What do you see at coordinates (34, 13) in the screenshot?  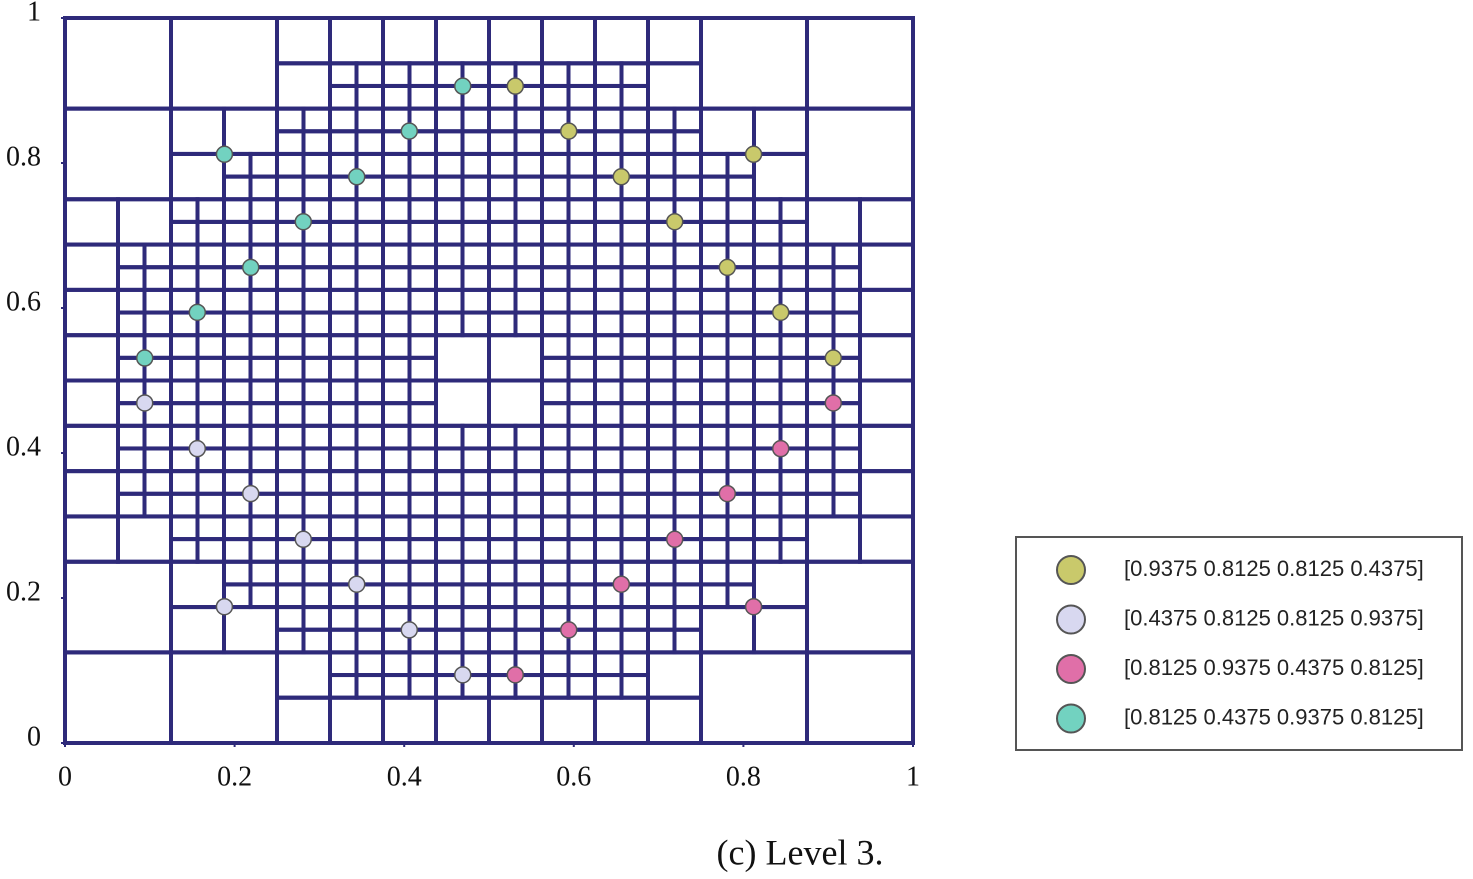 I see `y-tick-label: 1` at bounding box center [34, 13].